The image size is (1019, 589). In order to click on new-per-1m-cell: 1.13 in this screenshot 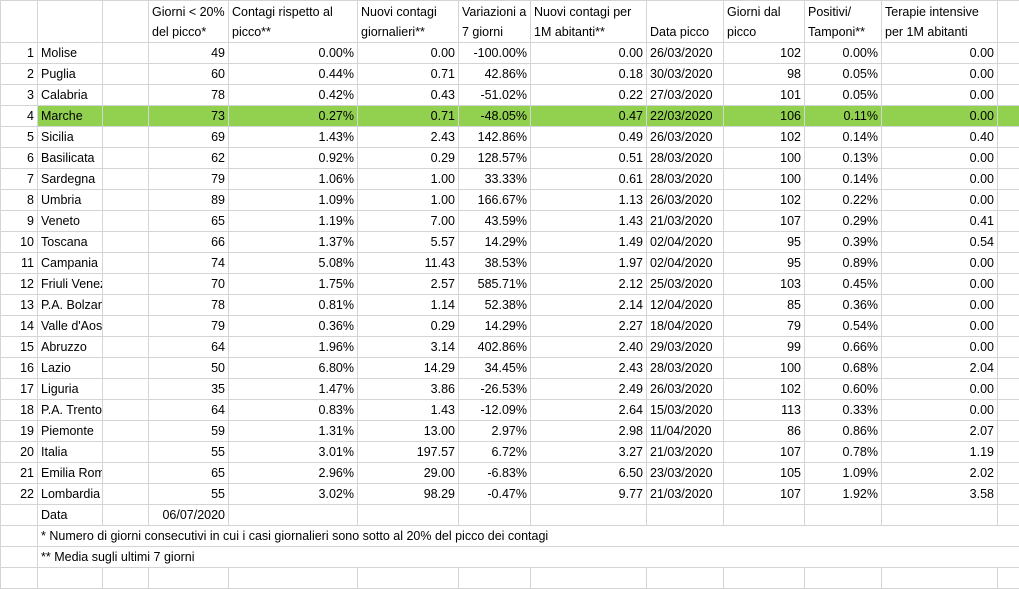, I will do `click(589, 200)`.